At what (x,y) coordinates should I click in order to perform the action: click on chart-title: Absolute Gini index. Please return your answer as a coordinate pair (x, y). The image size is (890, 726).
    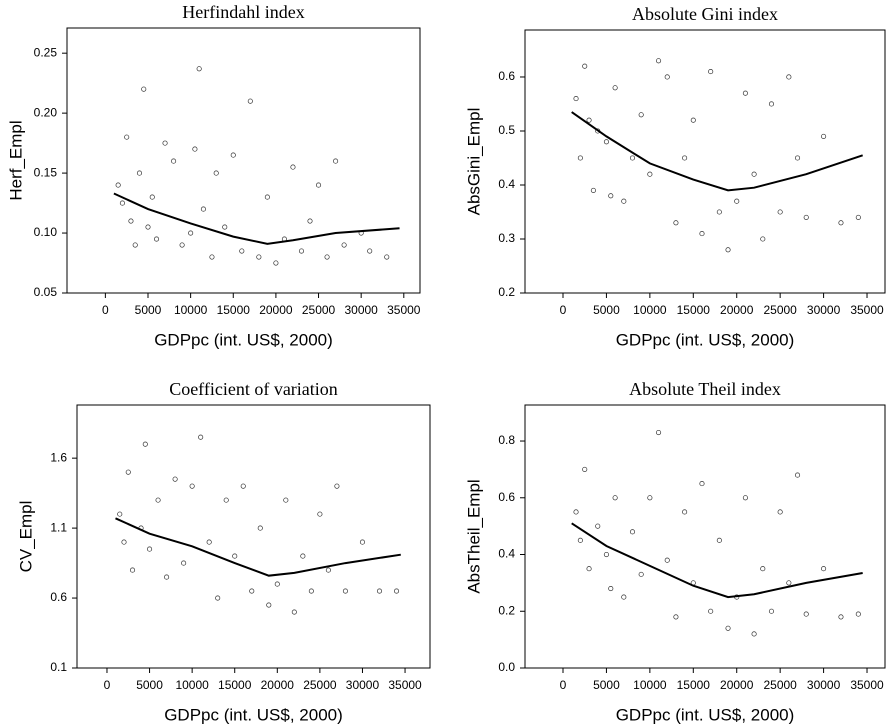
    Looking at the image, I should click on (705, 14).